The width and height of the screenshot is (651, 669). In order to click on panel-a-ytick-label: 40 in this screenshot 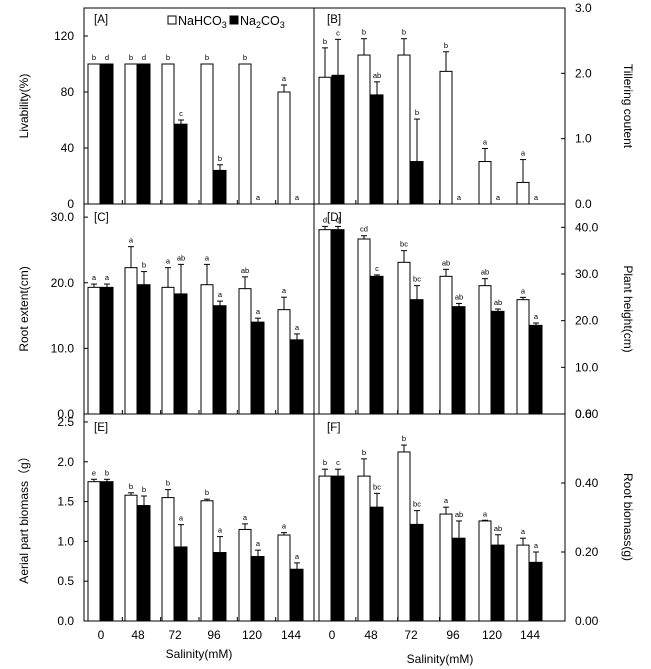, I will do `click(68, 148)`.